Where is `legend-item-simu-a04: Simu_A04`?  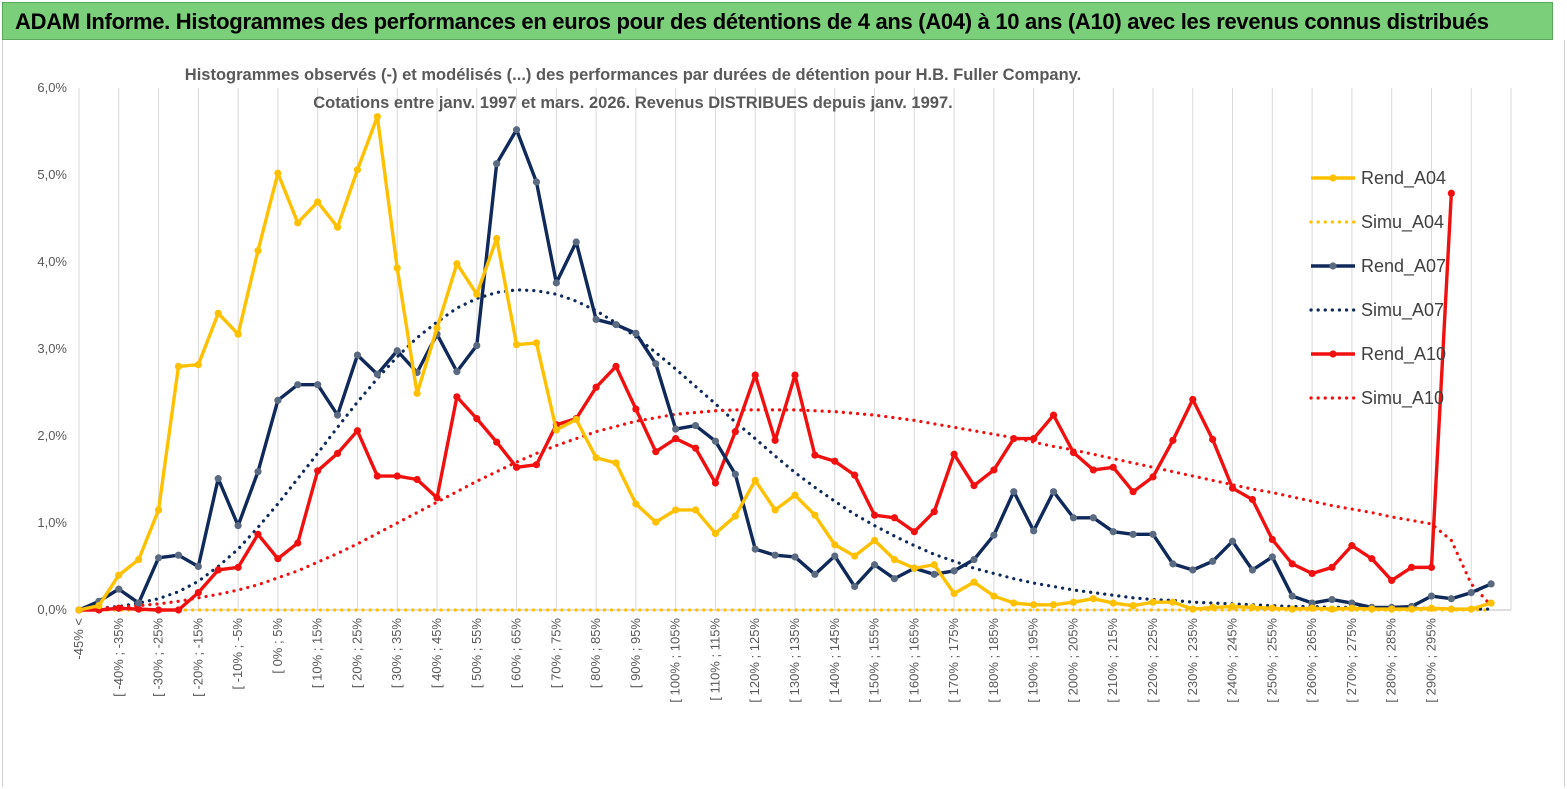 legend-item-simu-a04: Simu_A04 is located at coordinates (1376, 222).